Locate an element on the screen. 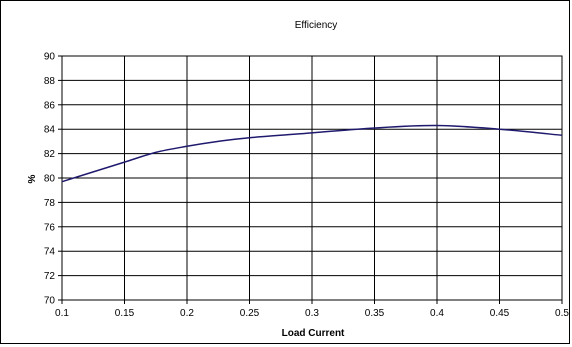 This screenshot has height=347, width=572. x-tick-label: 0.2 is located at coordinates (187, 313).